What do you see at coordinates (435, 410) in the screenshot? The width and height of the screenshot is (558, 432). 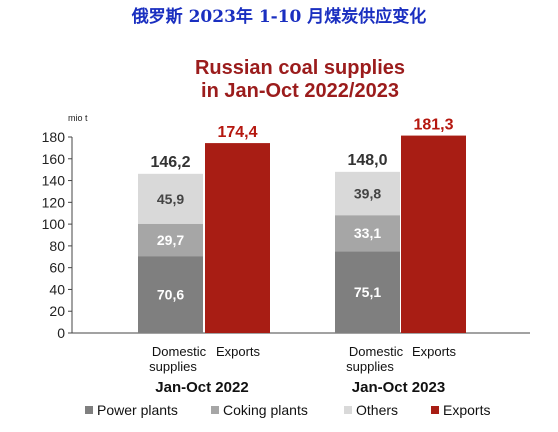 I see `legend-swatch-exports` at bounding box center [435, 410].